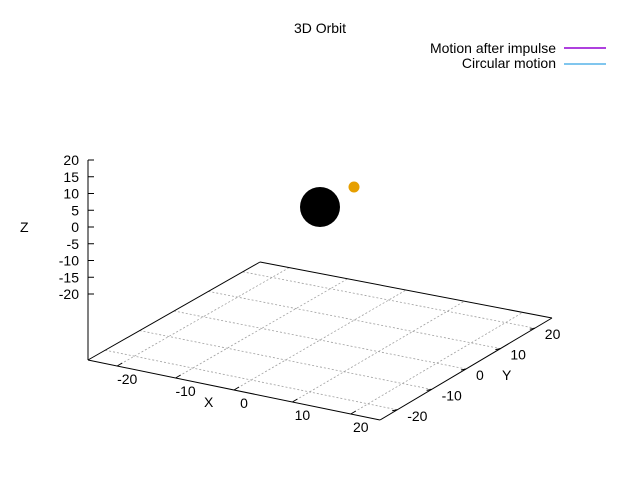 Image resolution: width=640 pixels, height=480 pixels. What do you see at coordinates (24, 227) in the screenshot?
I see `z-axis-label: Z` at bounding box center [24, 227].